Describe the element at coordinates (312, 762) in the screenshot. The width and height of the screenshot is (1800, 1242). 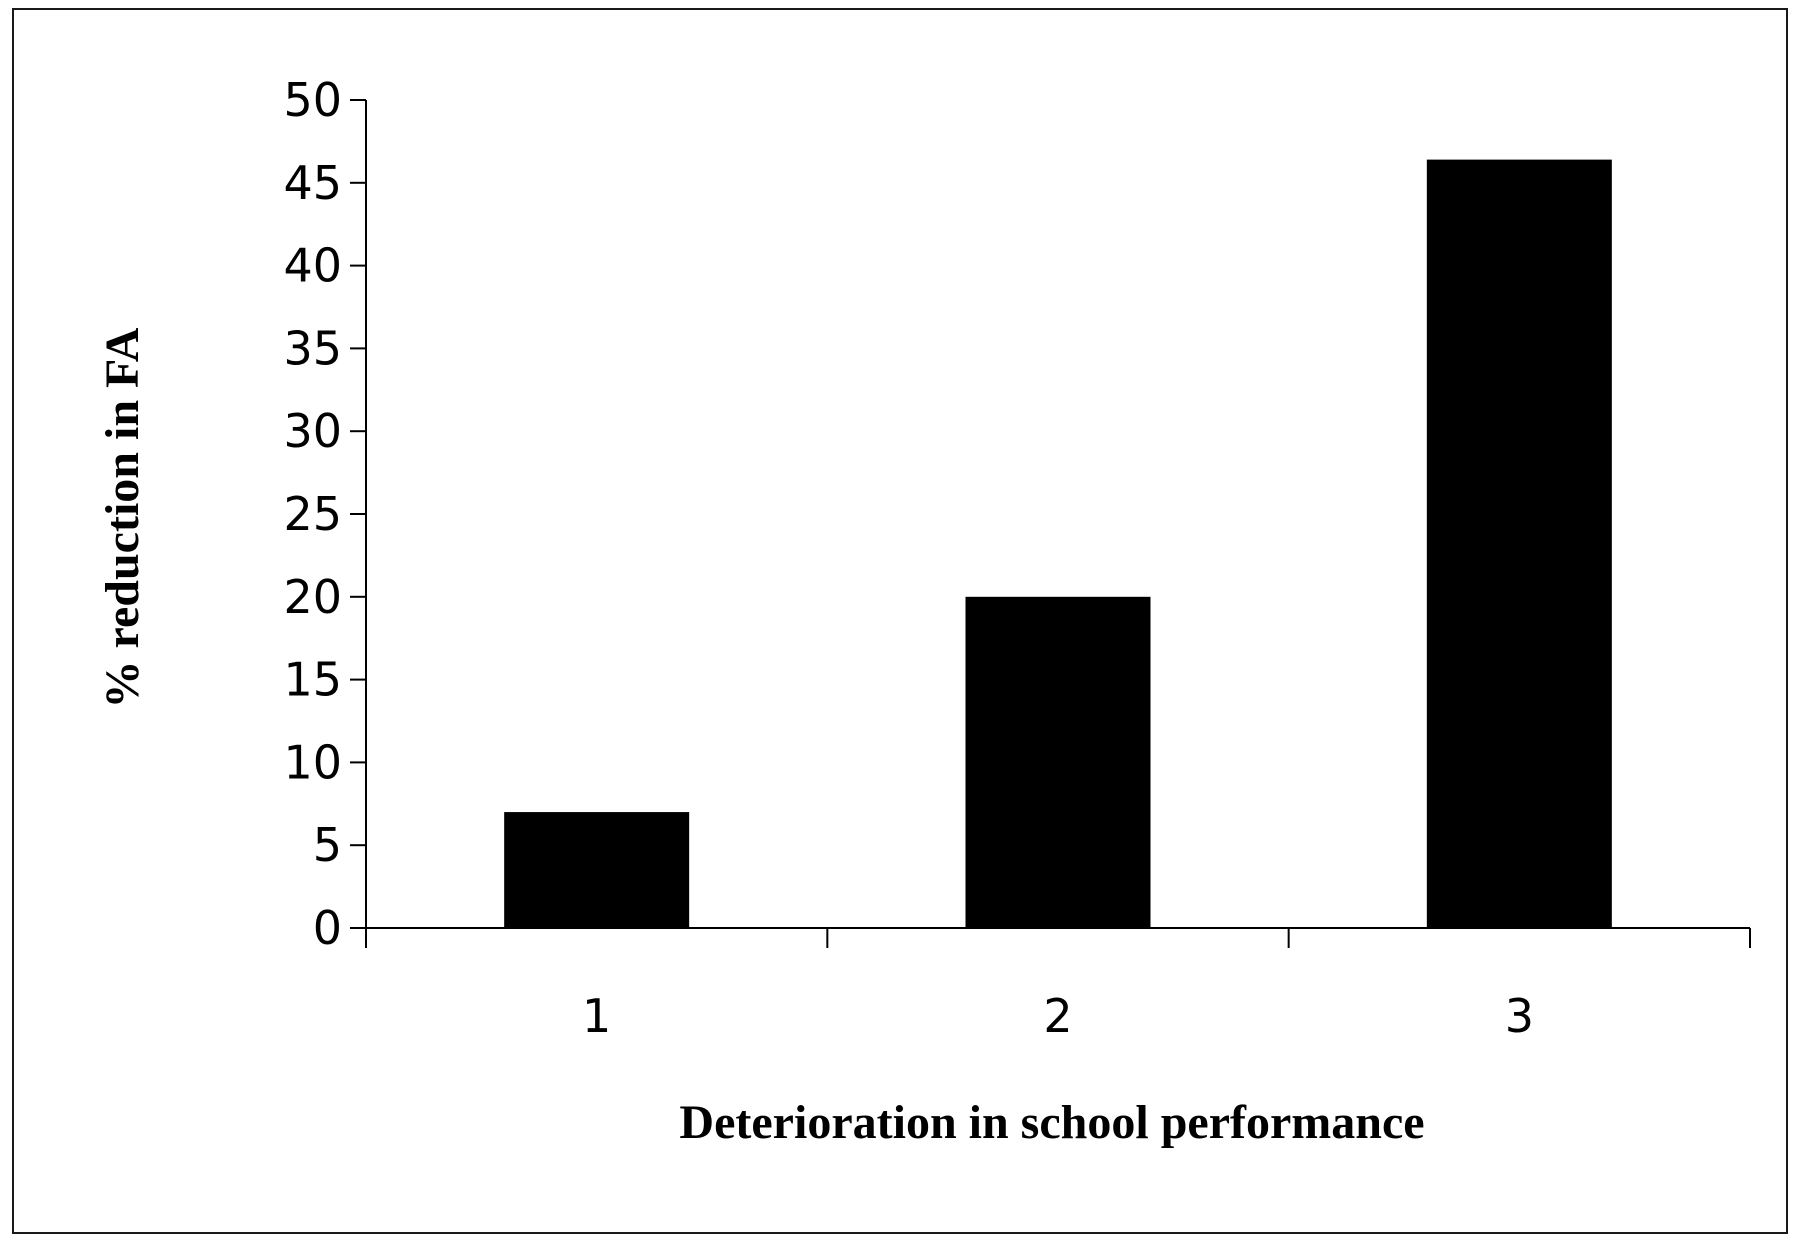
I see `y-tick-label: 10` at that location.